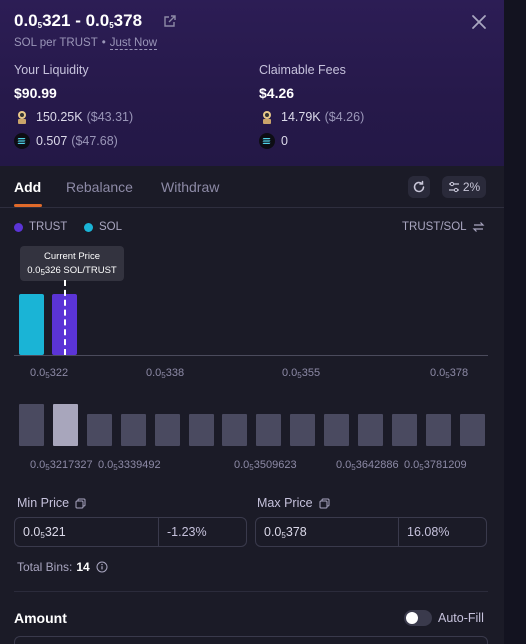 The image size is (526, 644). What do you see at coordinates (40, 227) in the screenshot?
I see `legend-trust: TRUST` at bounding box center [40, 227].